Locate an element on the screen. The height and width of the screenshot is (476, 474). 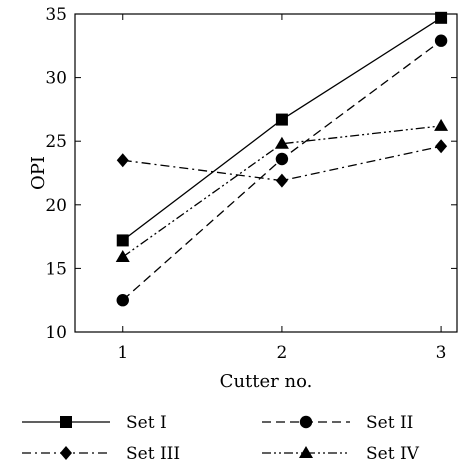
legend-label-1: Set I is located at coordinates (146, 423).